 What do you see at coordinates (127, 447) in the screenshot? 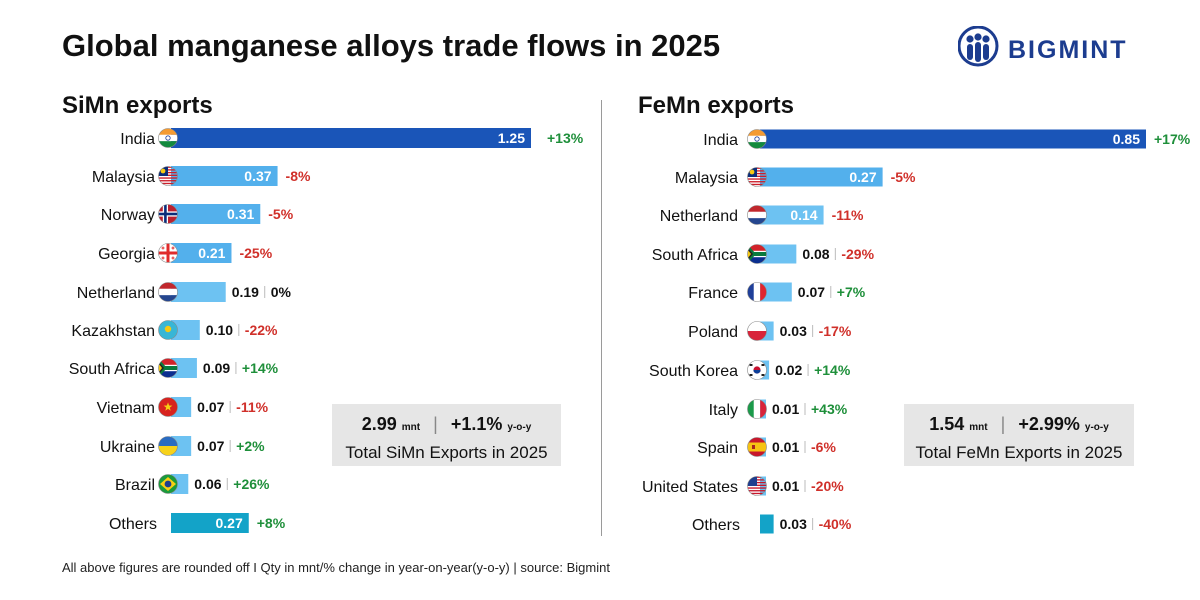
I see `simn-category-label: Ukraine` at bounding box center [127, 447].